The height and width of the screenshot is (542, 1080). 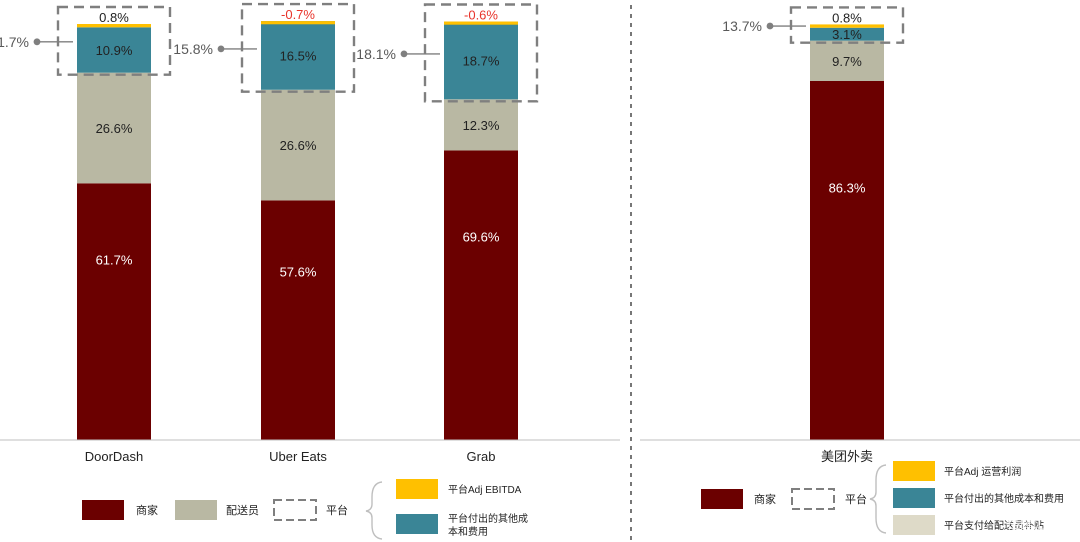 I want to click on x-tick-labels: DoorDash Uber Eats Grab 美团外卖, so click(x=479, y=456).